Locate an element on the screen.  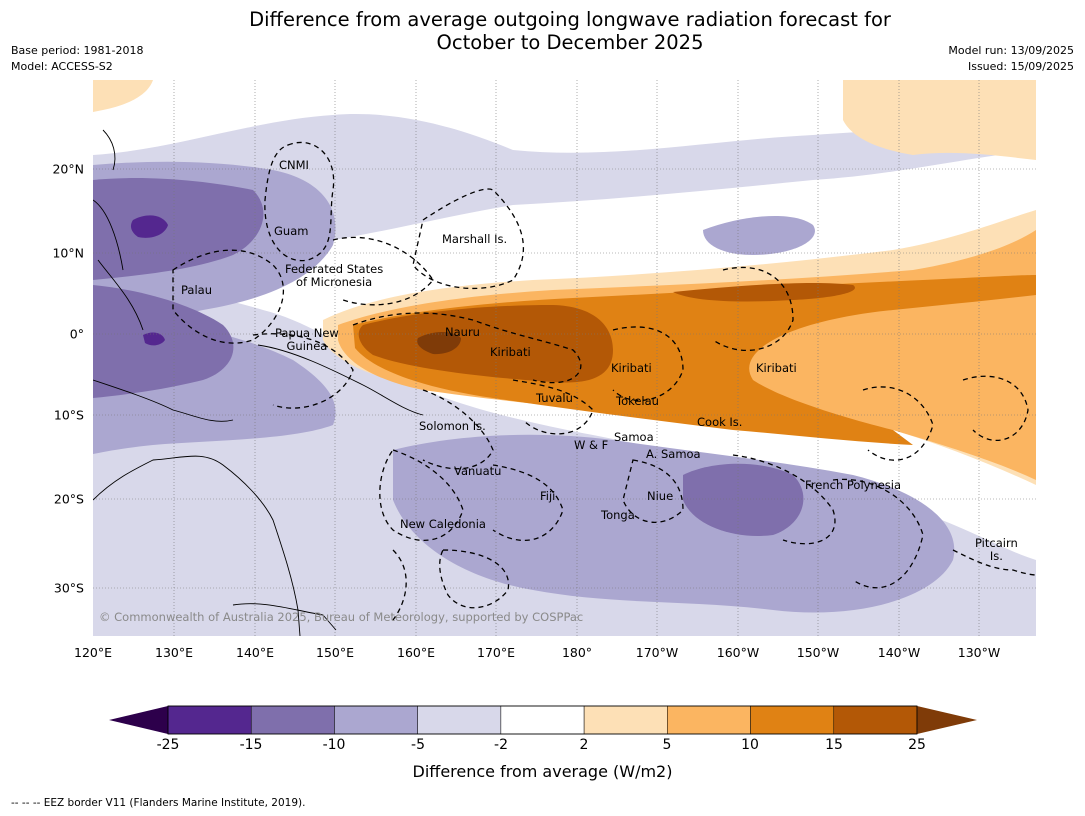
label-pitcairn: Pitcairn Is. is located at coordinates (996, 550).